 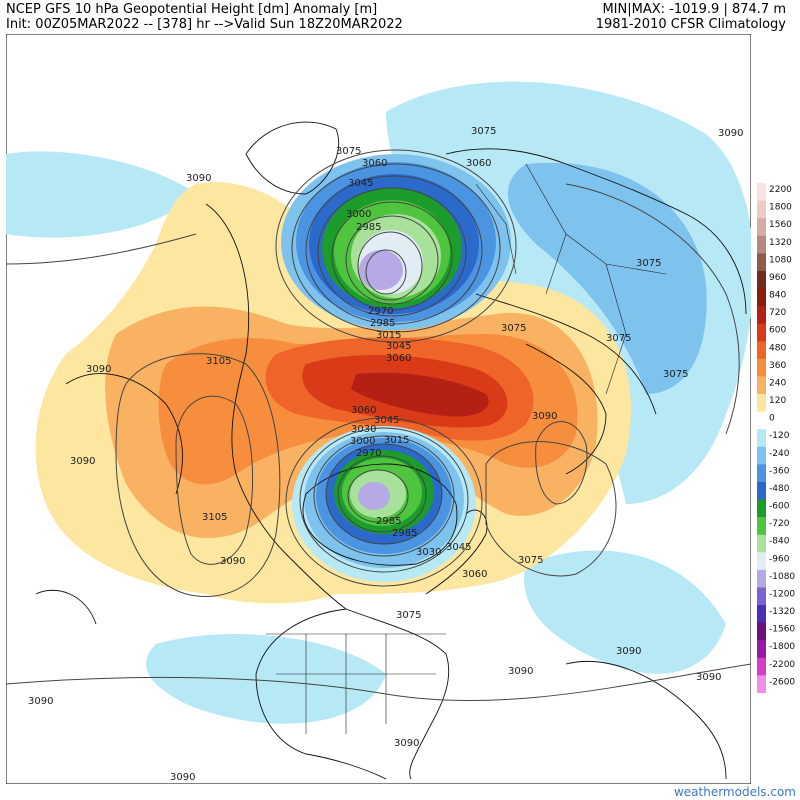 What do you see at coordinates (777, 296) in the screenshot?
I see `color-scale-tick-label: 840` at bounding box center [777, 296].